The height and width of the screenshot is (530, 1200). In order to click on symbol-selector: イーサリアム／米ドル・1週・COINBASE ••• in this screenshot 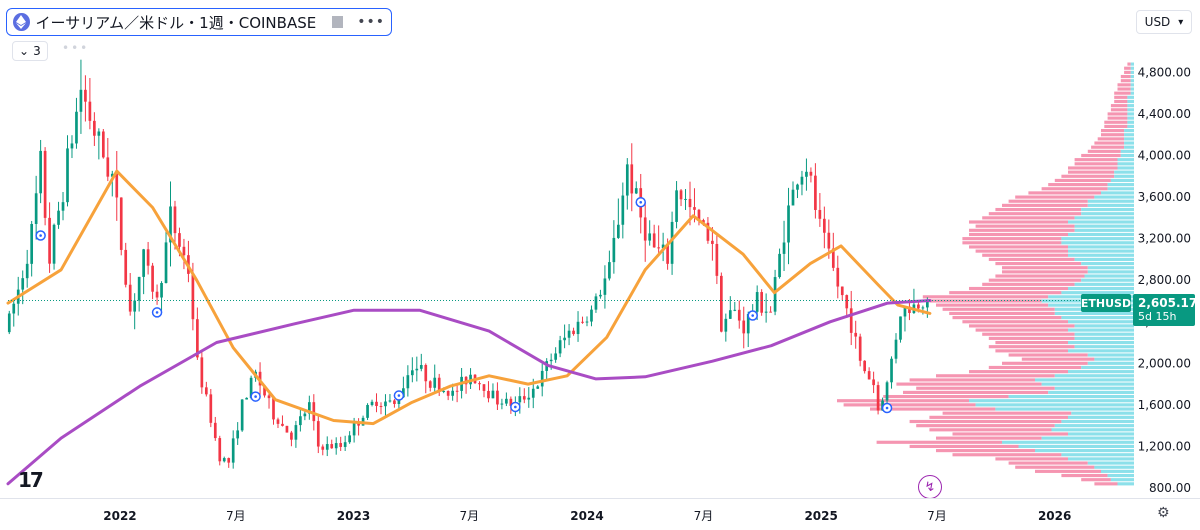, I will do `click(199, 22)`.